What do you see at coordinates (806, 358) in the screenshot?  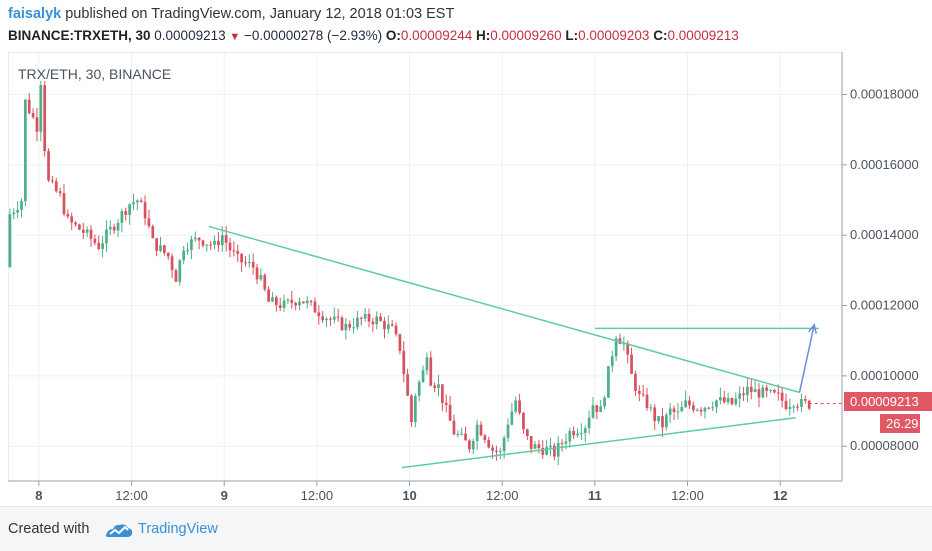 I see `projection-arrow` at bounding box center [806, 358].